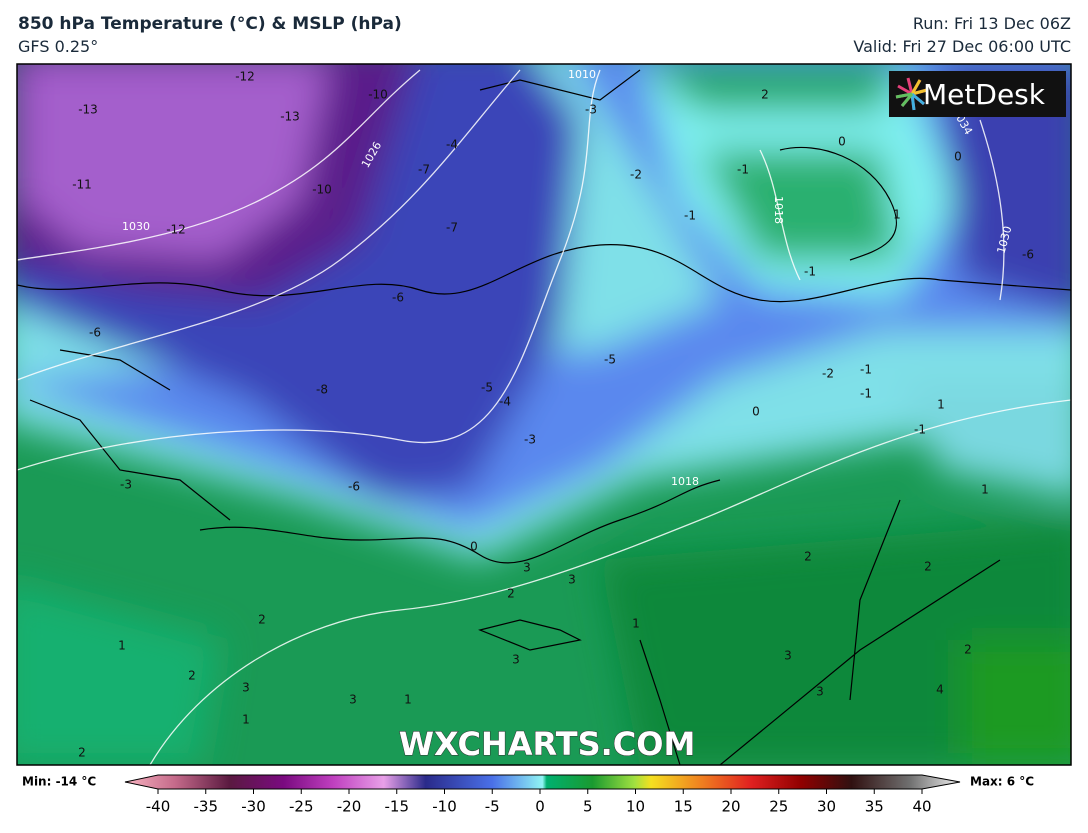  I want to click on logo: MetDesk, so click(977, 94).